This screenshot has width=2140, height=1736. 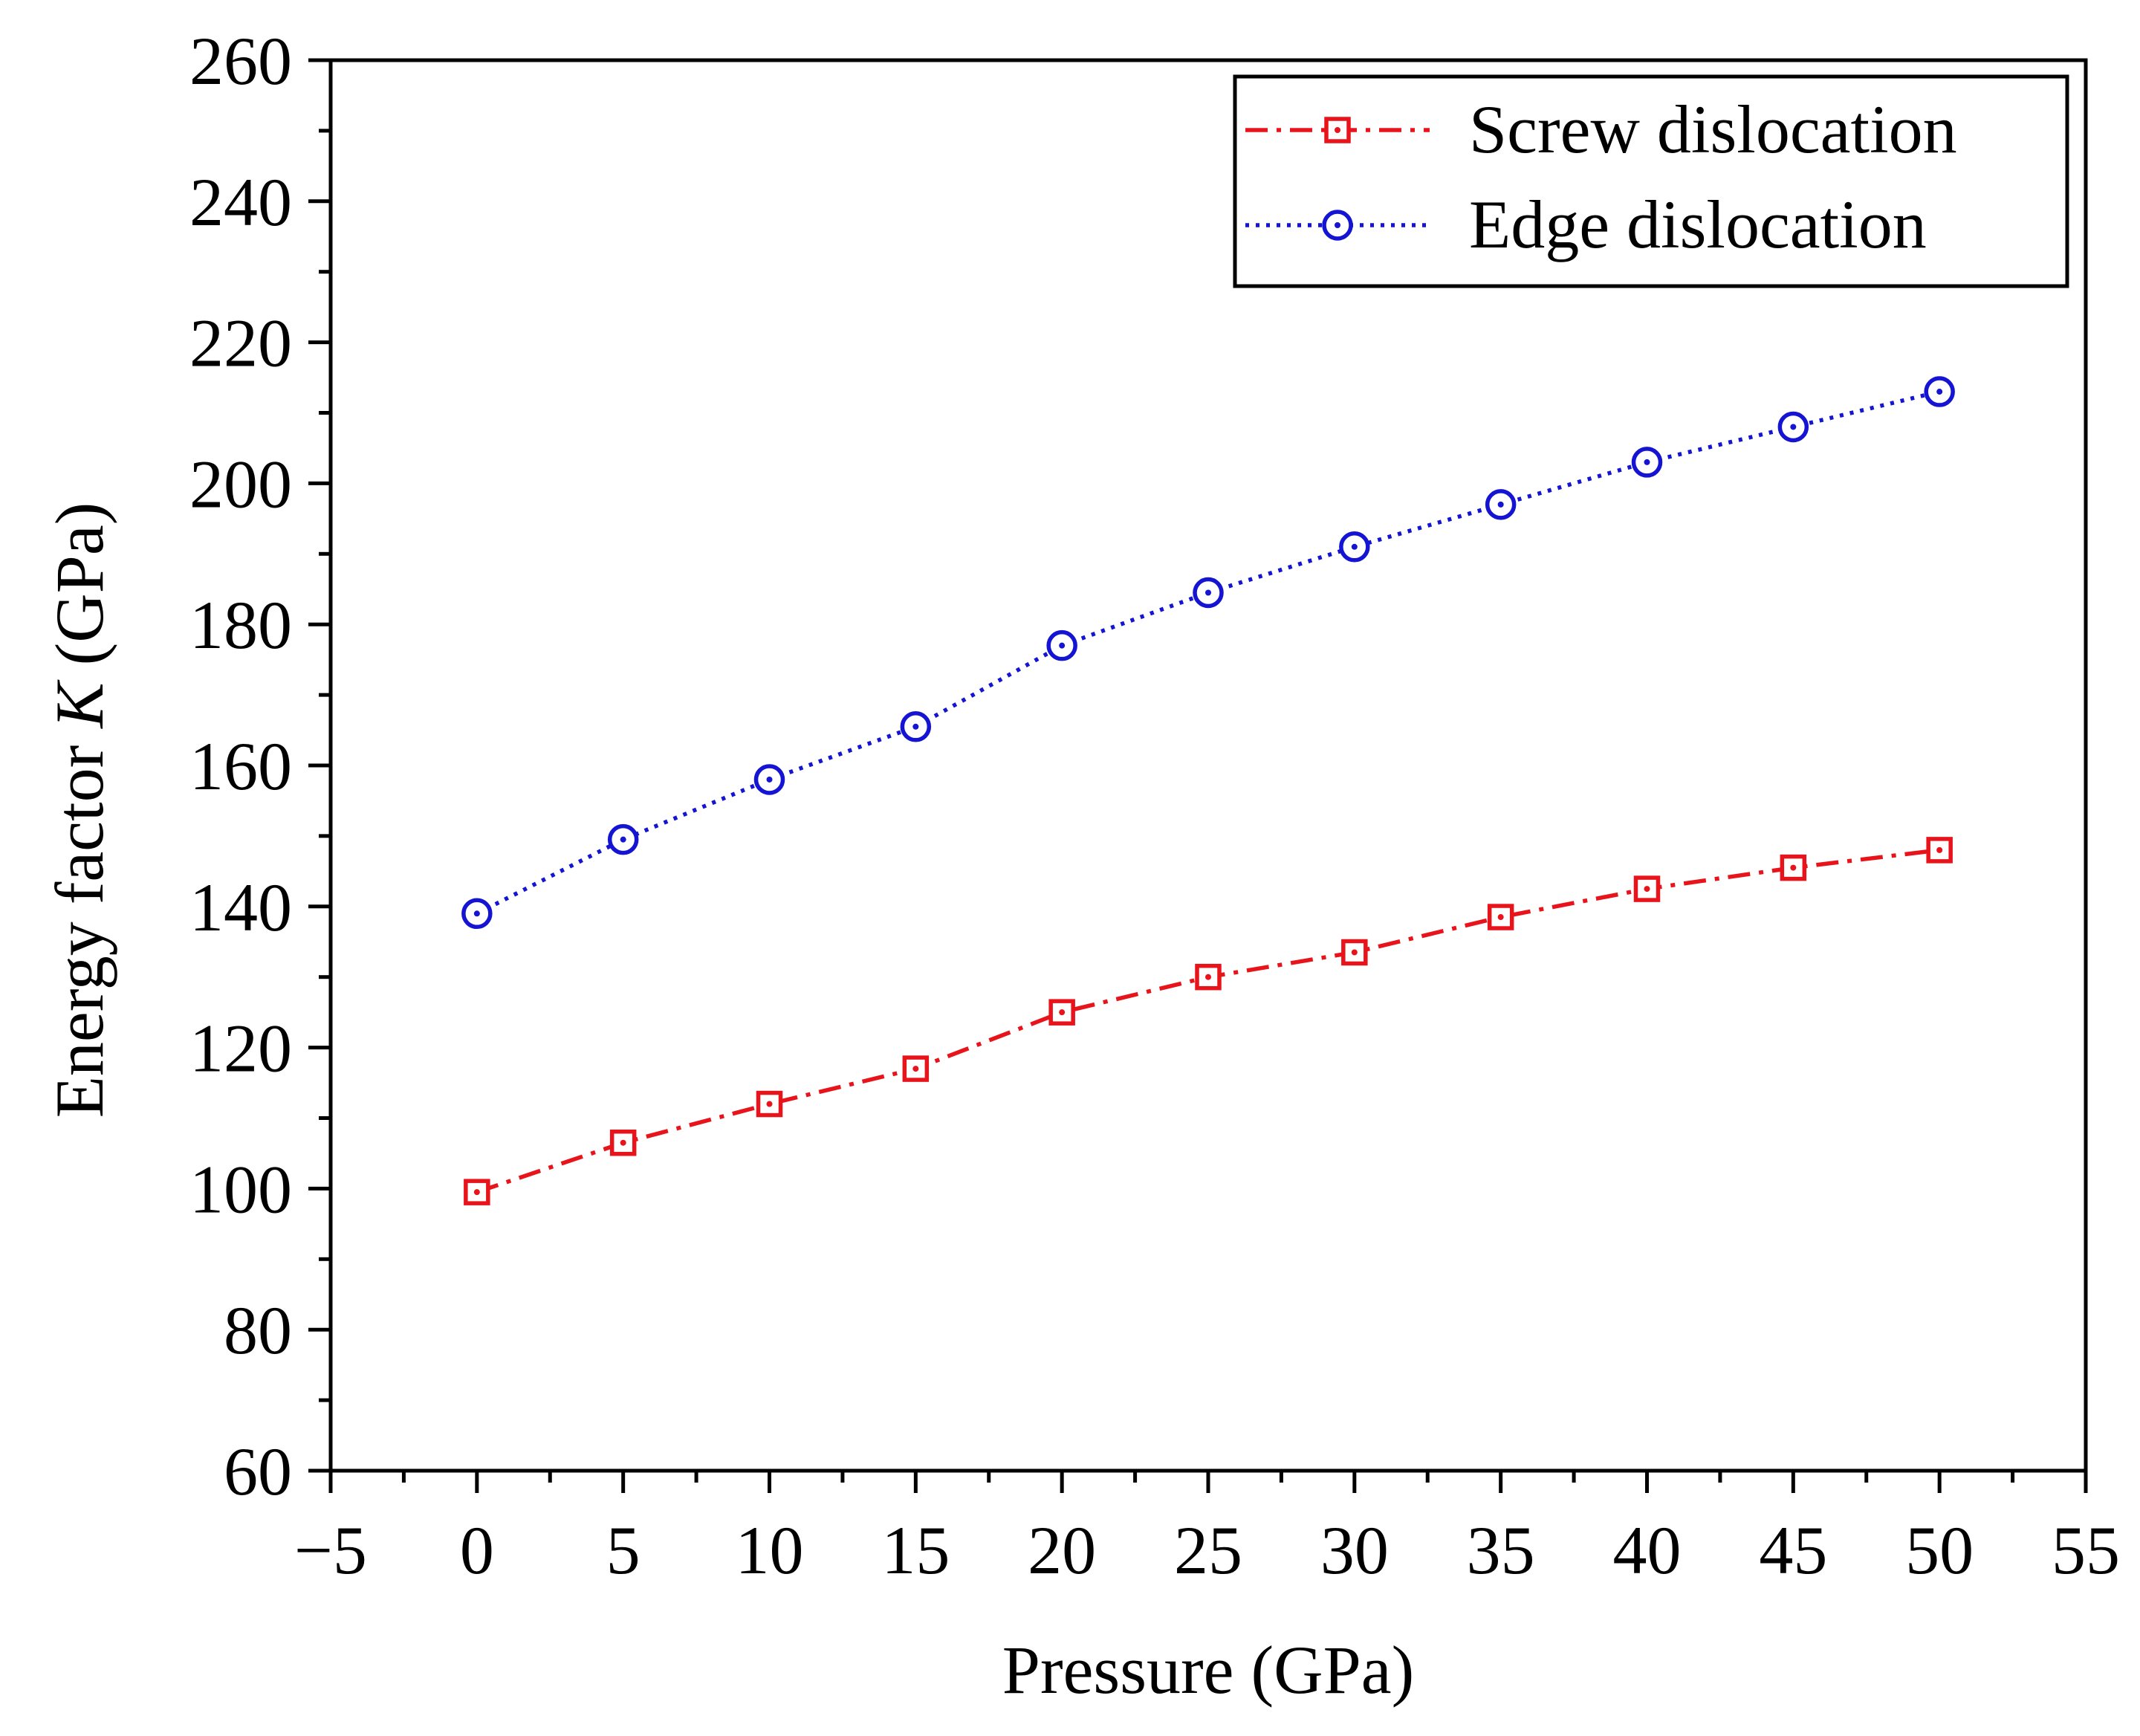 I want to click on x-tick-label: 0, so click(x=477, y=1550).